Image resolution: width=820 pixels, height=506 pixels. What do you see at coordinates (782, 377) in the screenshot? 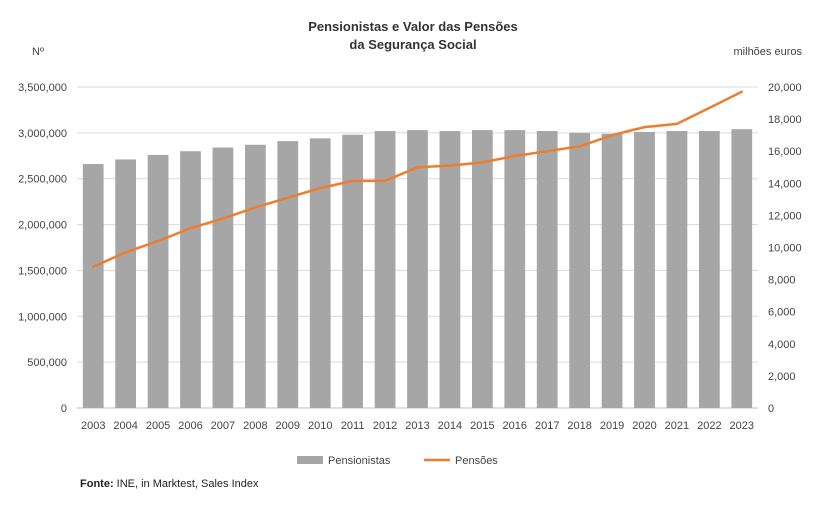
I see `right-tick-label: 2,000` at bounding box center [782, 377].